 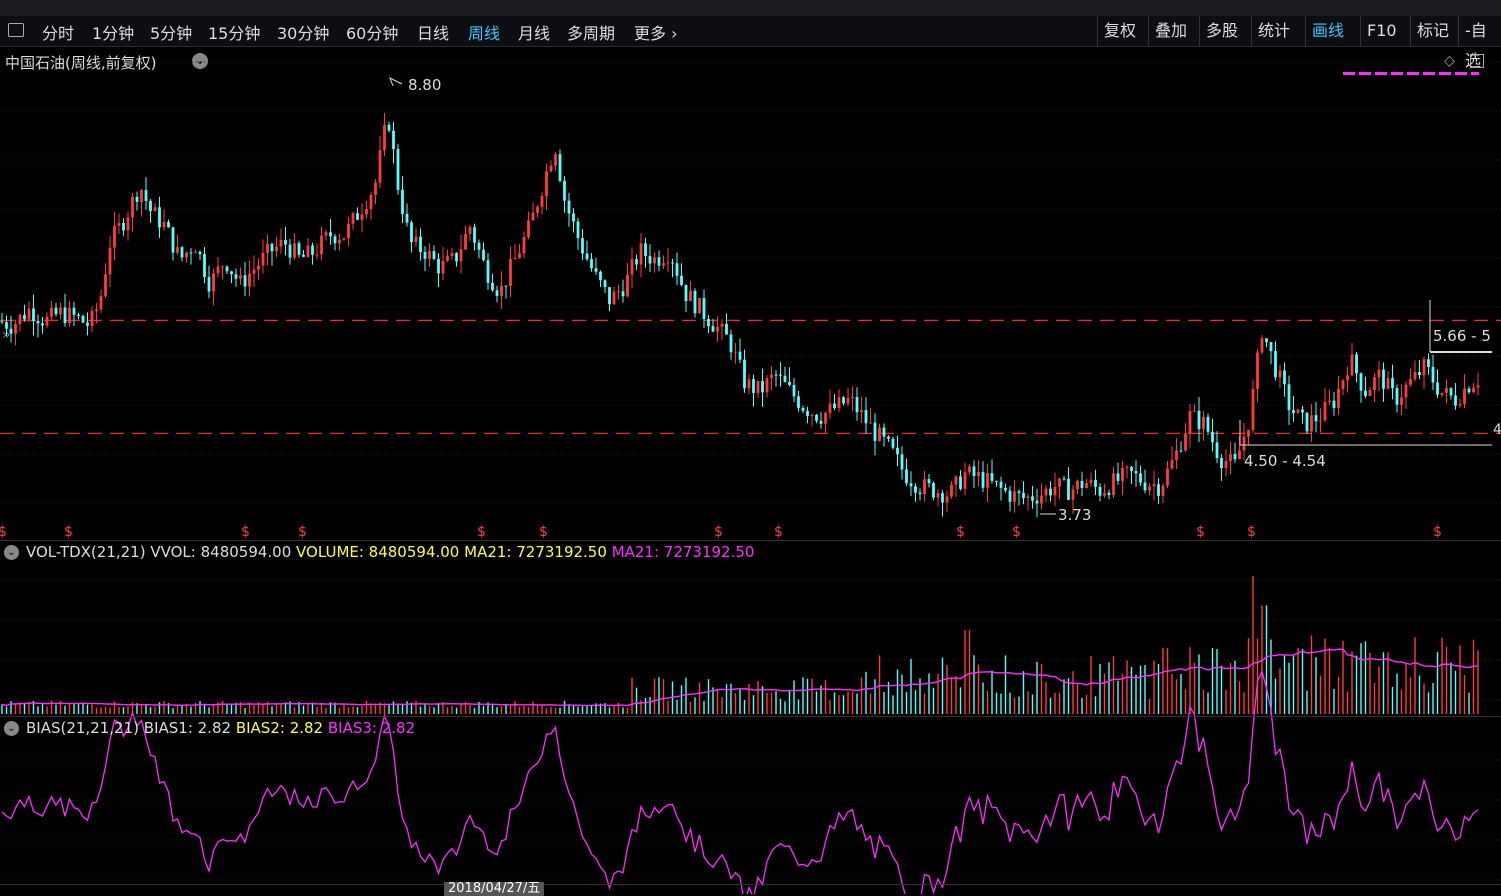 What do you see at coordinates (591, 33) in the screenshot?
I see `tab-9: 多周期` at bounding box center [591, 33].